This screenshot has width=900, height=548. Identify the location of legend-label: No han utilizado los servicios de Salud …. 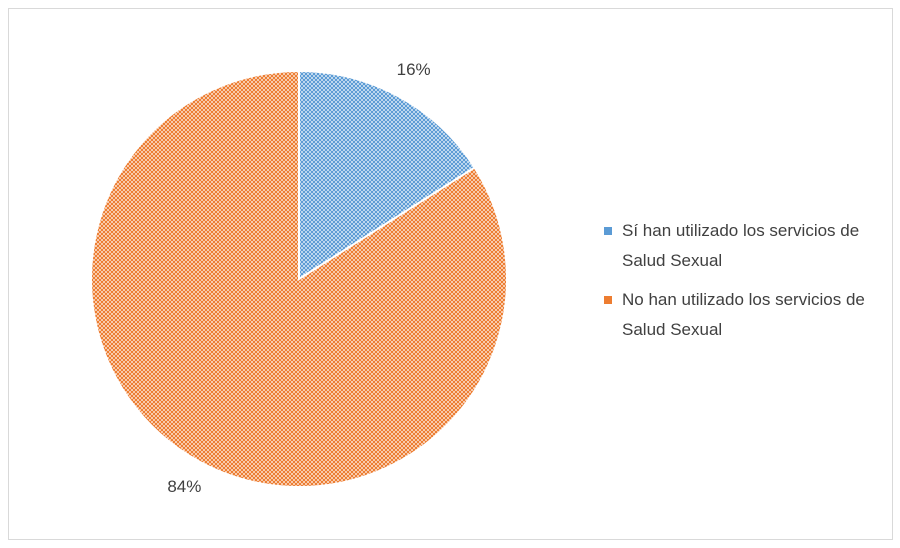
(743, 314).